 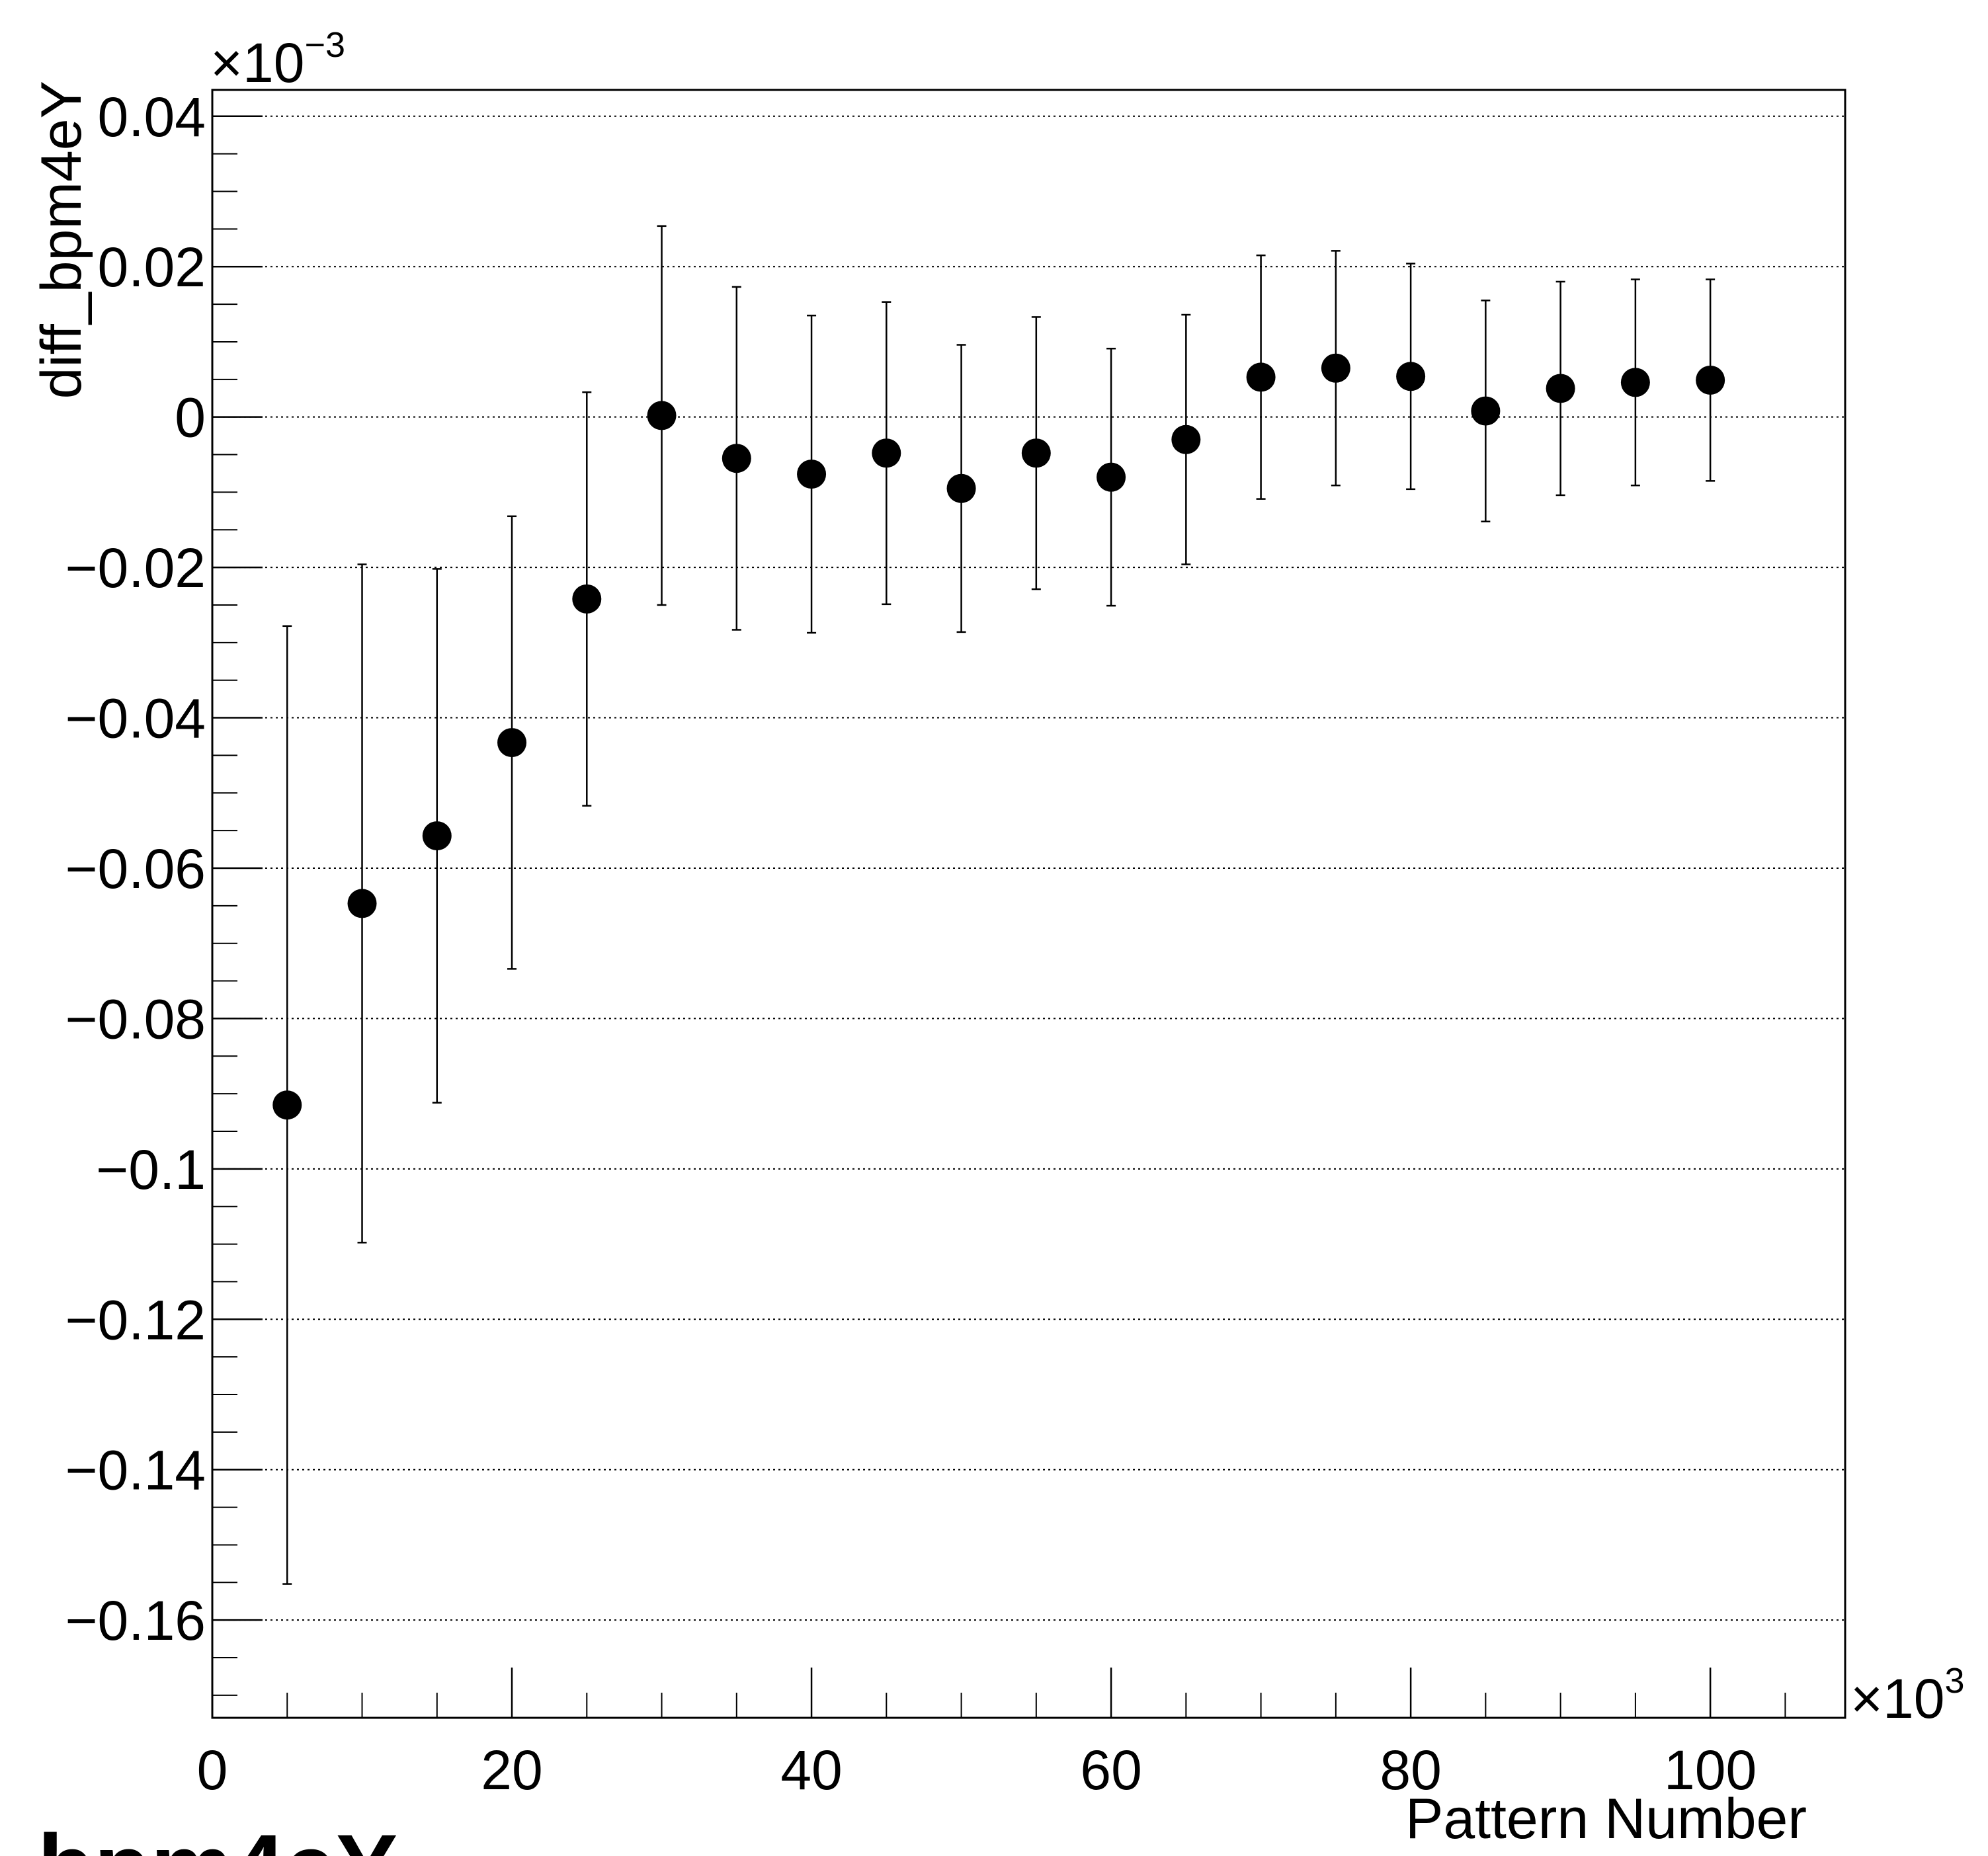 I want to click on y-tick-label: −0.02, so click(x=135, y=568).